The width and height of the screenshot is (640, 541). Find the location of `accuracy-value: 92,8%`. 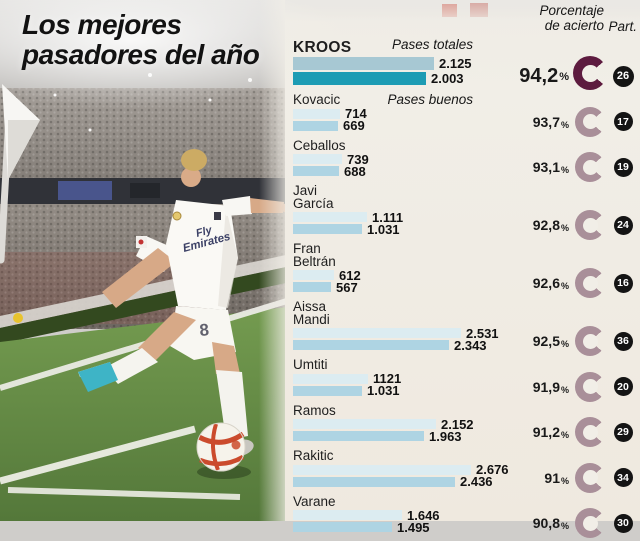

accuracy-value: 92,8% is located at coordinates (544, 225).